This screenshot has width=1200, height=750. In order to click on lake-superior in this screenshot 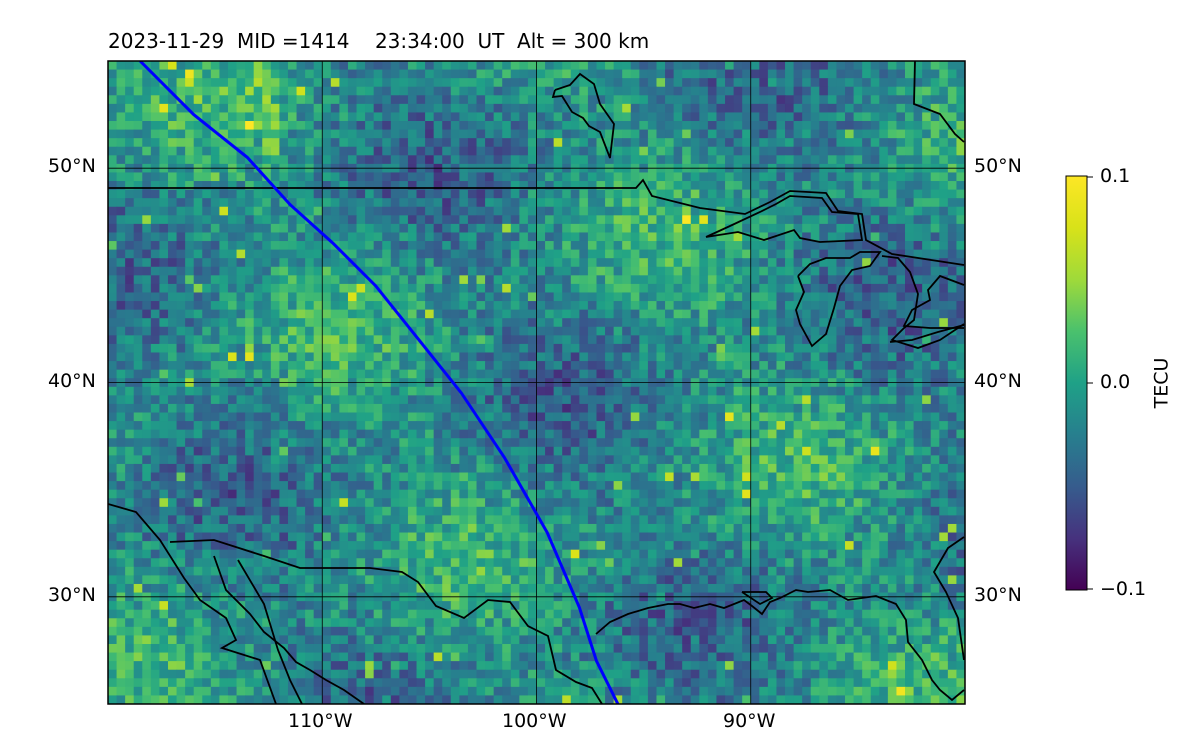, I will do `click(784, 219)`.